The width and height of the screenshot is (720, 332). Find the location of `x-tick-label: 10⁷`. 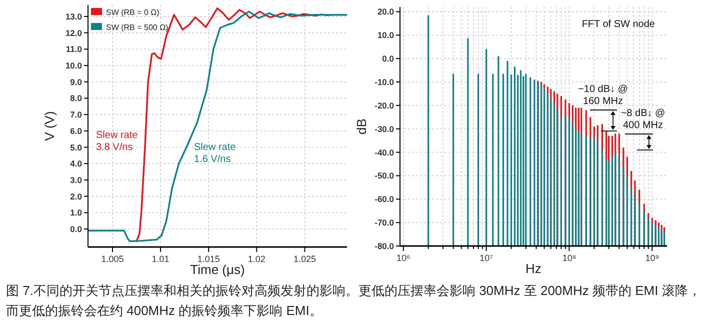

x-tick-label: 10⁷ is located at coordinates (486, 258).